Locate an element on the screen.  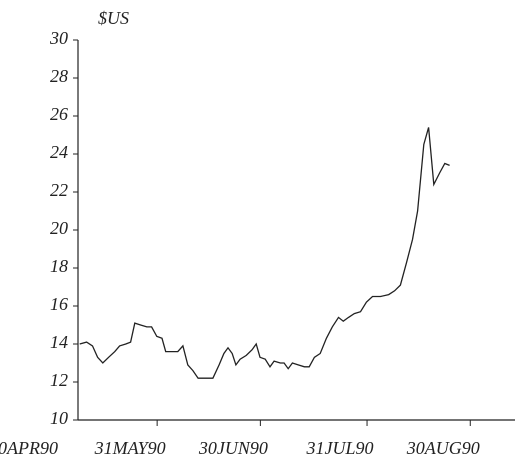
y-tick-label: 18 is located at coordinates (59, 266).